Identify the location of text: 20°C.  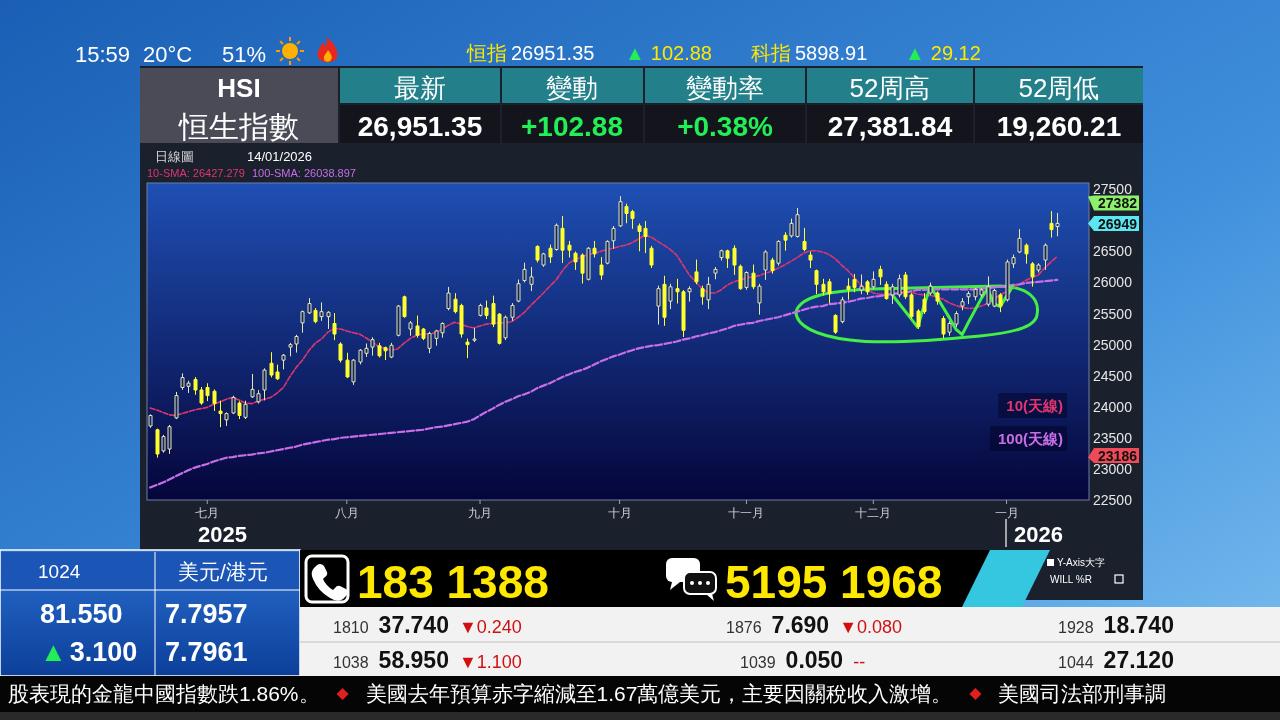
(168, 54).